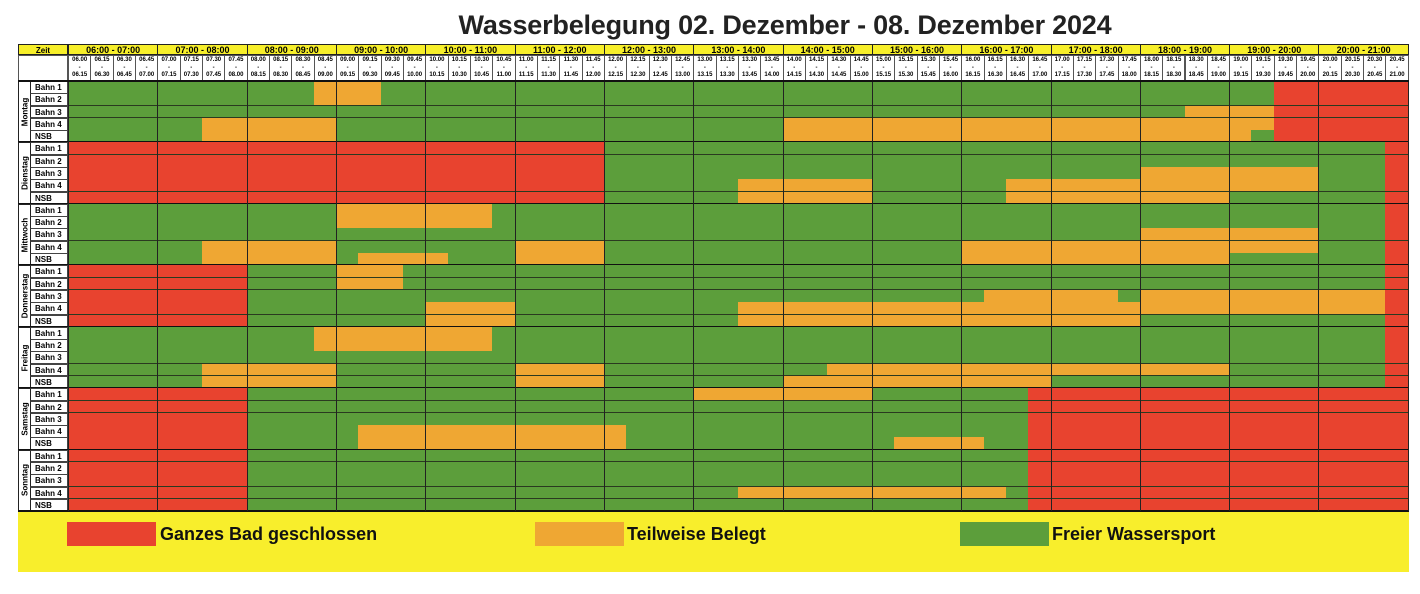 The image size is (1420, 594). What do you see at coordinates (1085, 75) in the screenshot?
I see `quarter-time: 17.30` at bounding box center [1085, 75].